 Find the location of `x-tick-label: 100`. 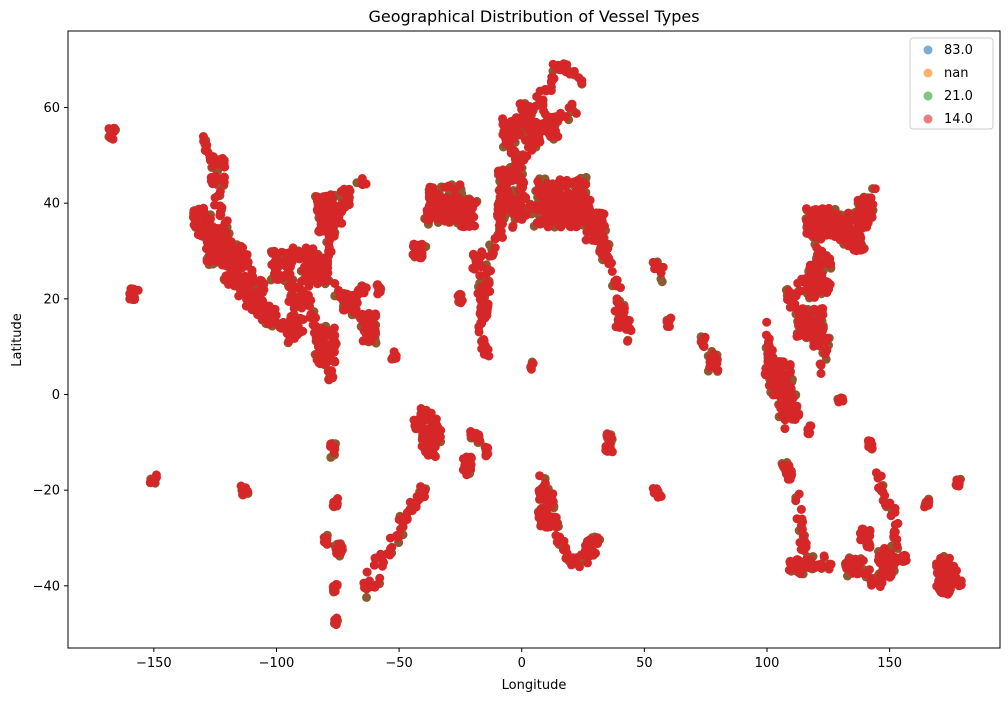

x-tick-label: 100 is located at coordinates (767, 663).